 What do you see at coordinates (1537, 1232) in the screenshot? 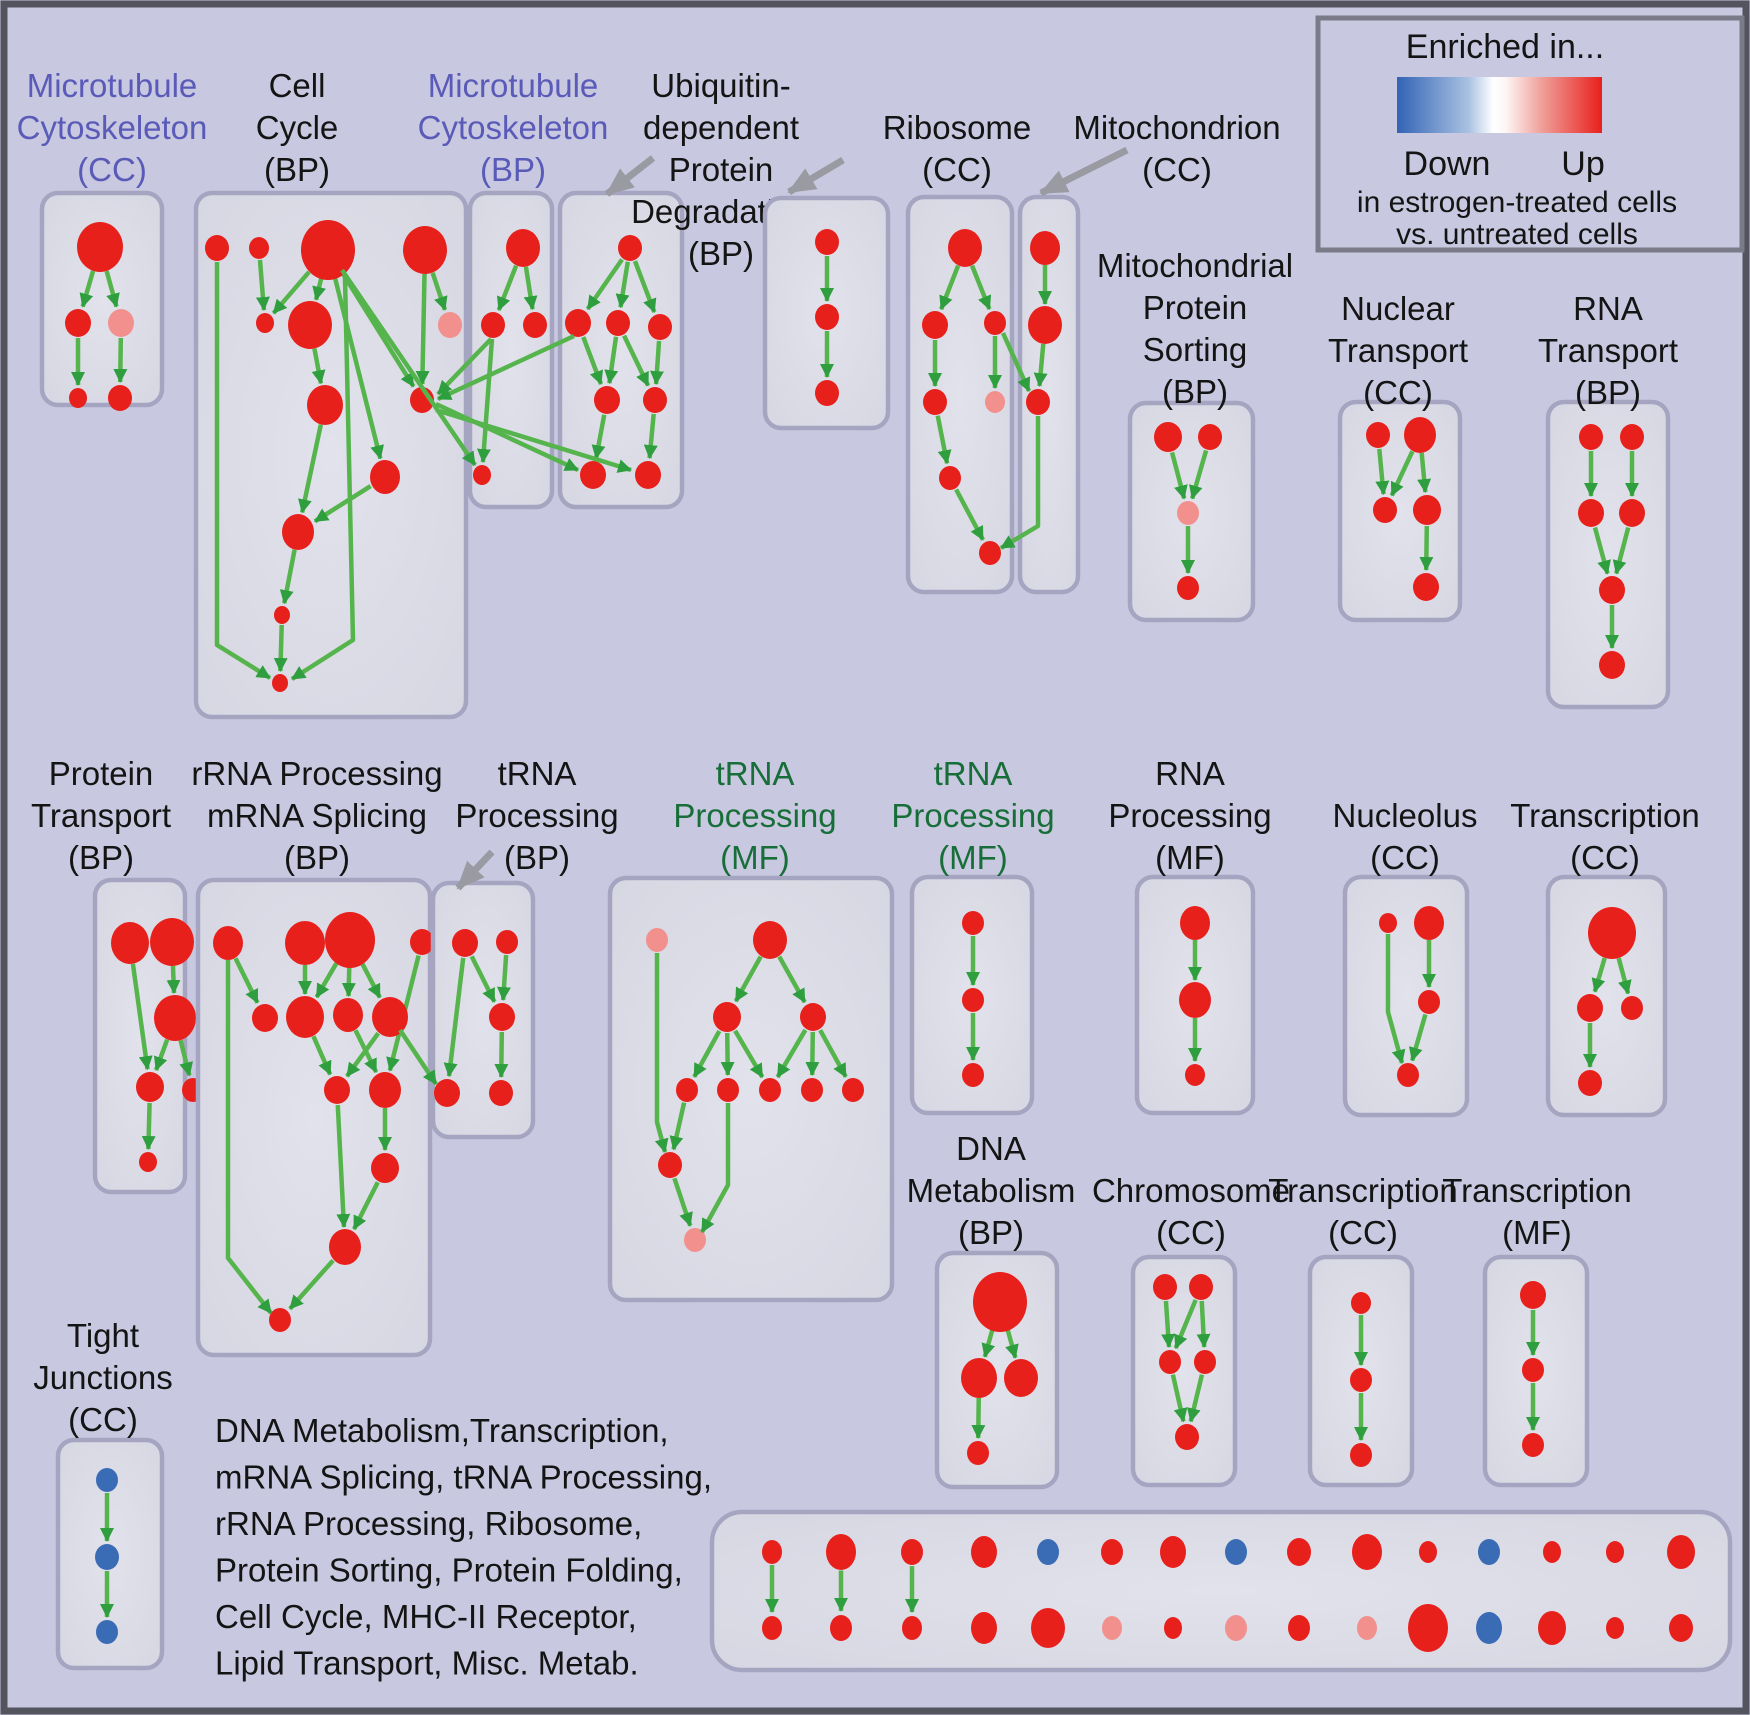
I see `cluster-label-transcription-mf-line2: (MF)` at bounding box center [1537, 1232].